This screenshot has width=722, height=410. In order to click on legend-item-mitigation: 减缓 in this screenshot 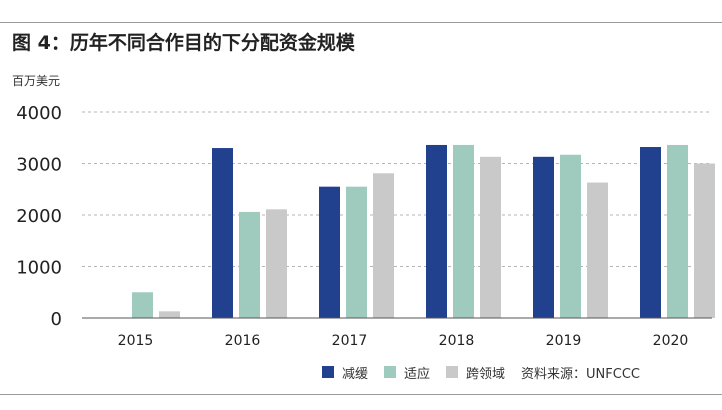, I will do `click(345, 372)`.